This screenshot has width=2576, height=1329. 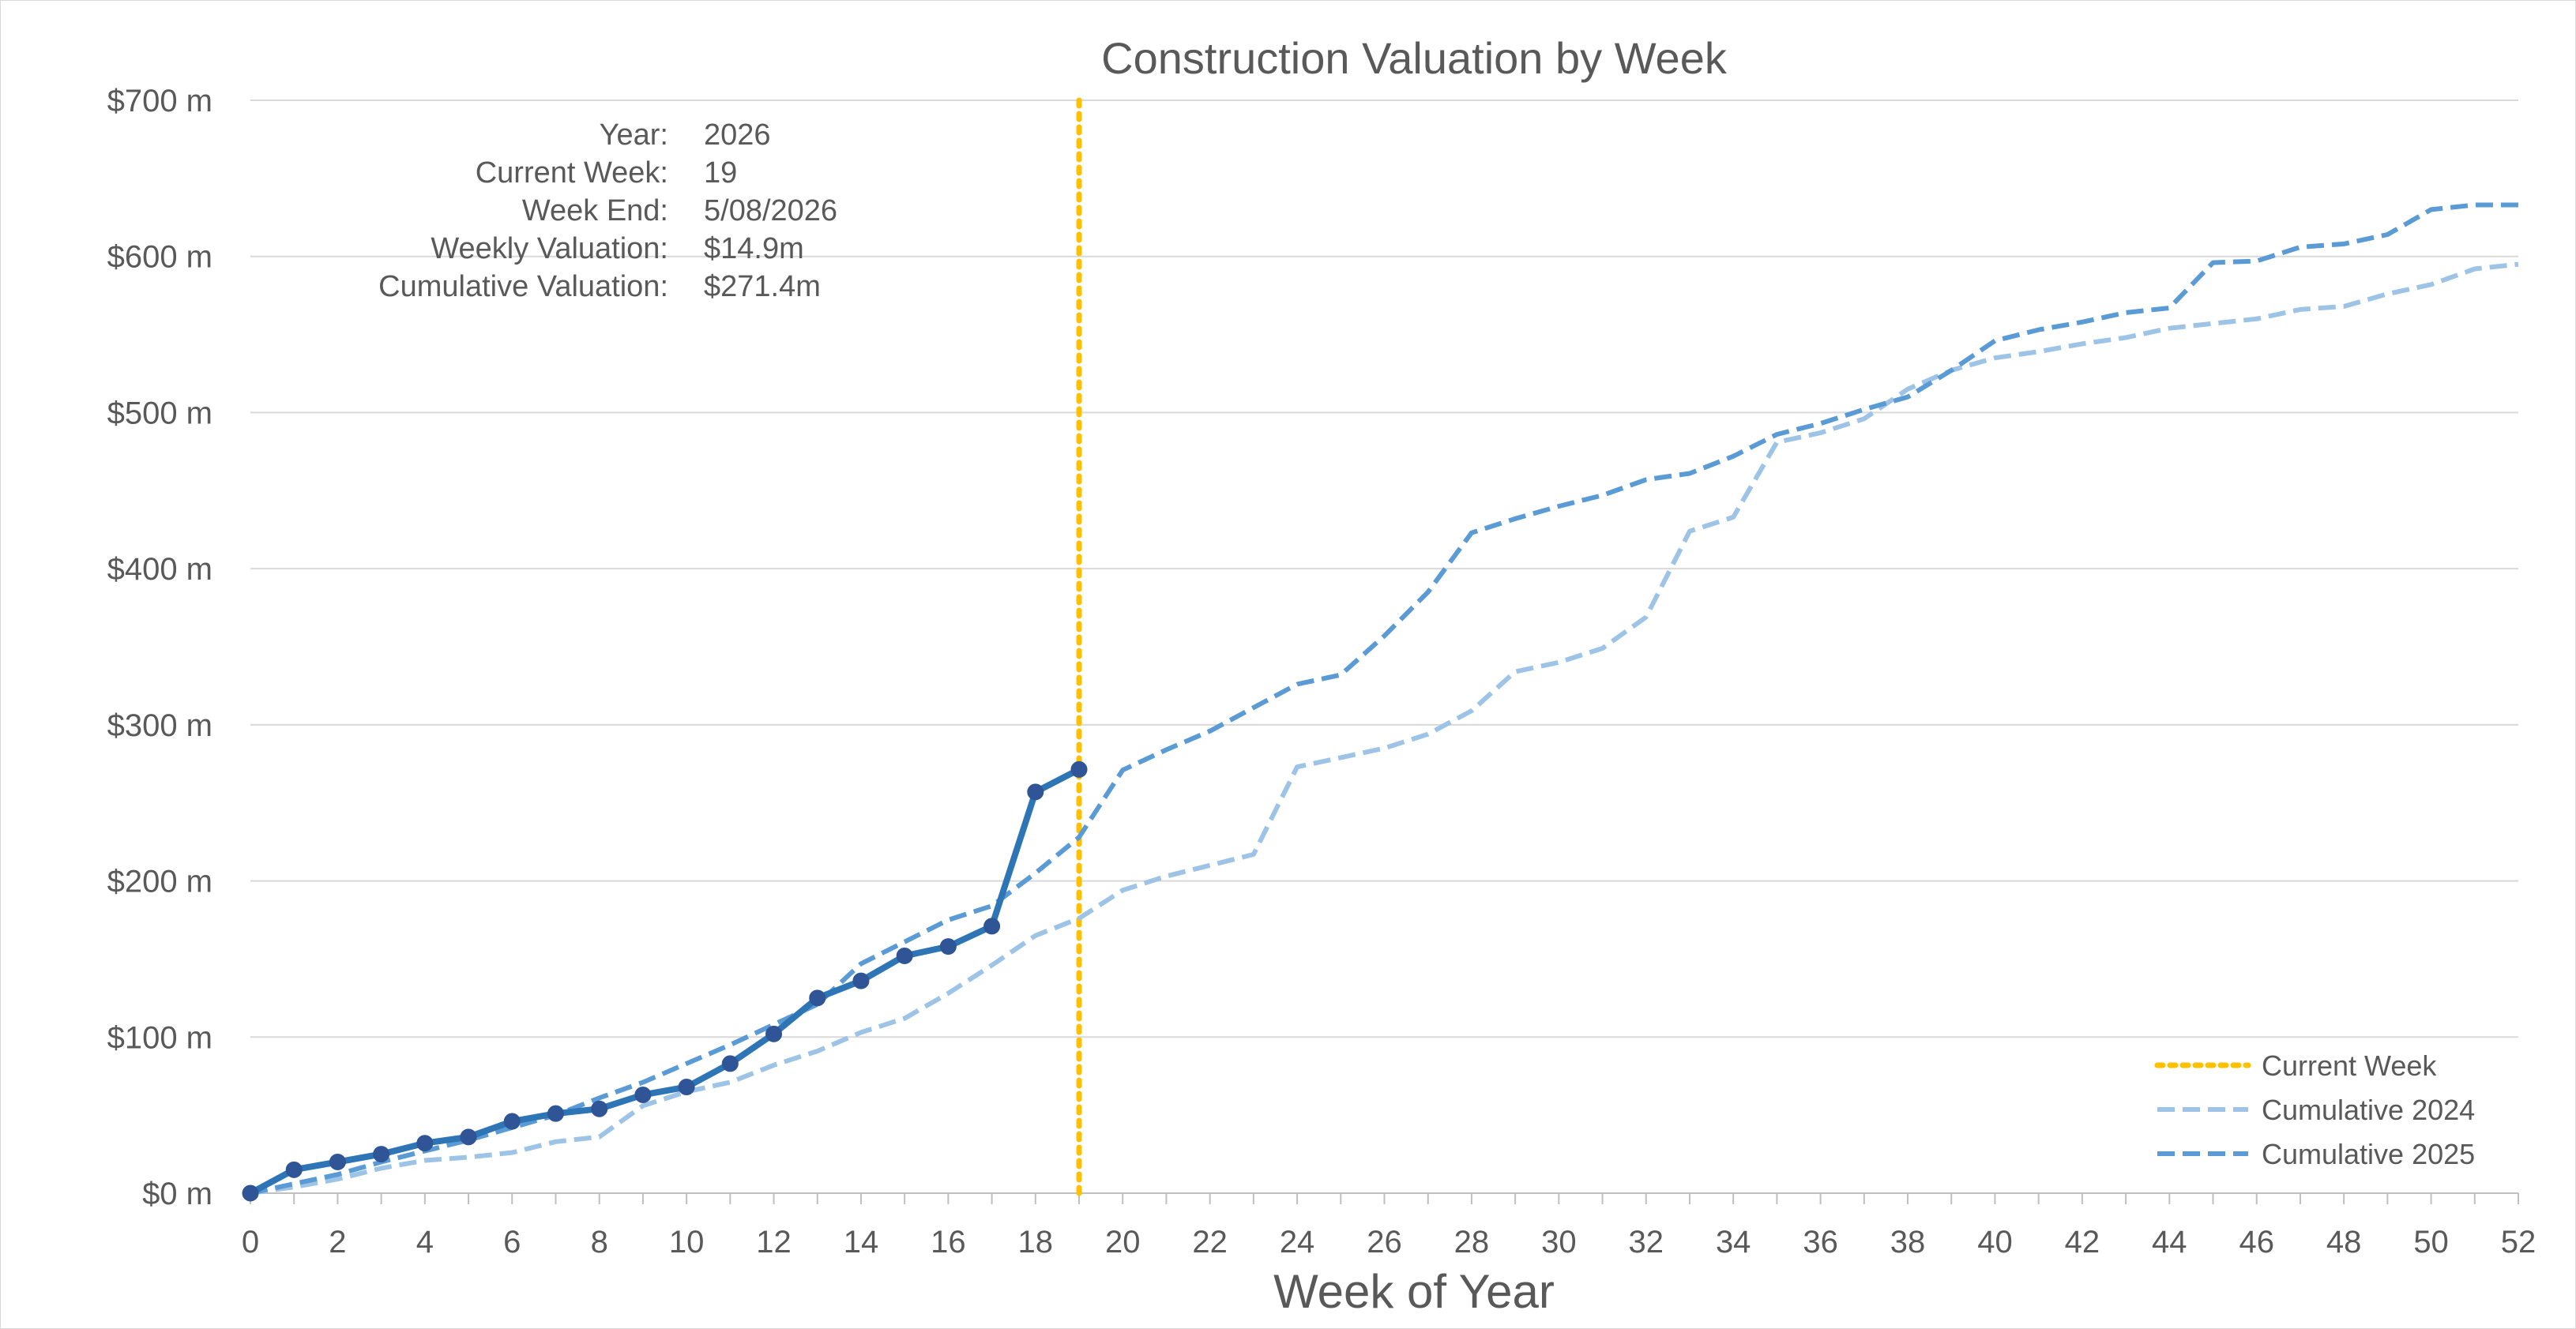 What do you see at coordinates (1908, 1242) in the screenshot?
I see `x-tick-label: 38` at bounding box center [1908, 1242].